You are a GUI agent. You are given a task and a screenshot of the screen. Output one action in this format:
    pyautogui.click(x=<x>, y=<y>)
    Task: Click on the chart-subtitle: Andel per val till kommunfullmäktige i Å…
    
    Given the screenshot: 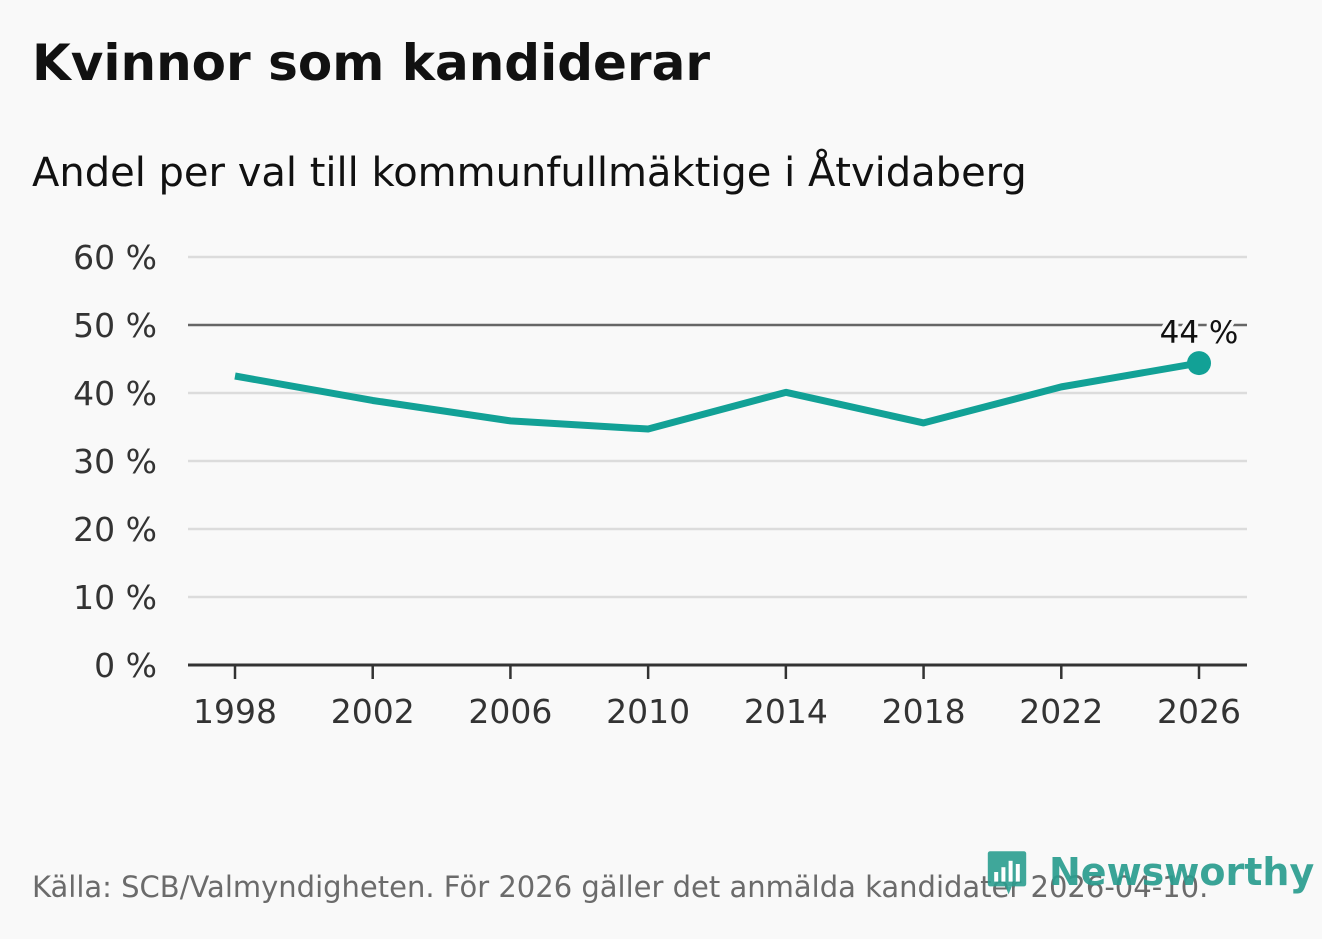 What is the action you would take?
    pyautogui.click(x=529, y=173)
    